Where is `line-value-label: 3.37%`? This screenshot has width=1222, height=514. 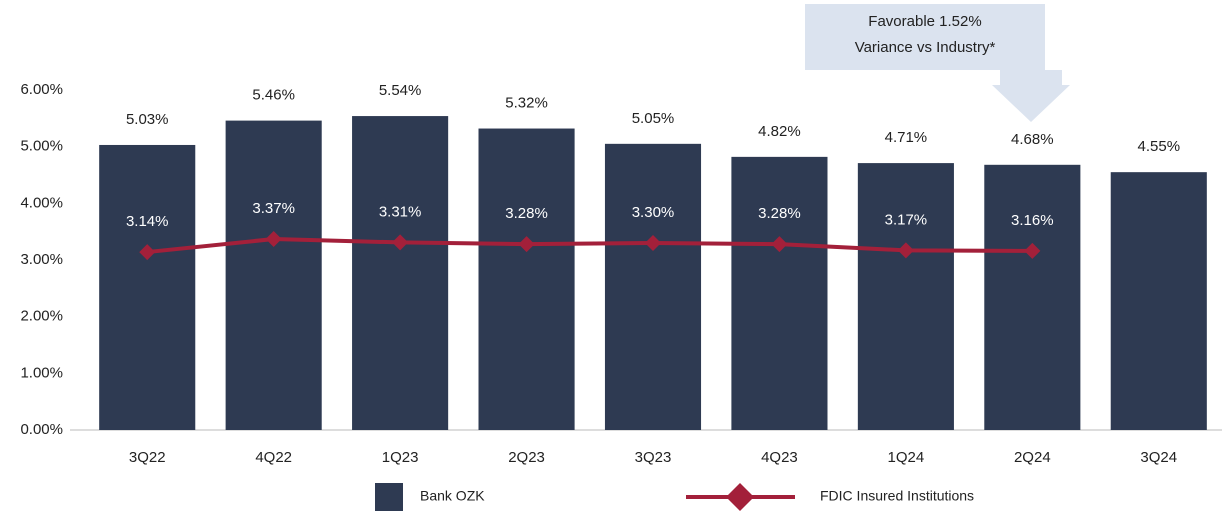 line-value-label: 3.37% is located at coordinates (273, 208).